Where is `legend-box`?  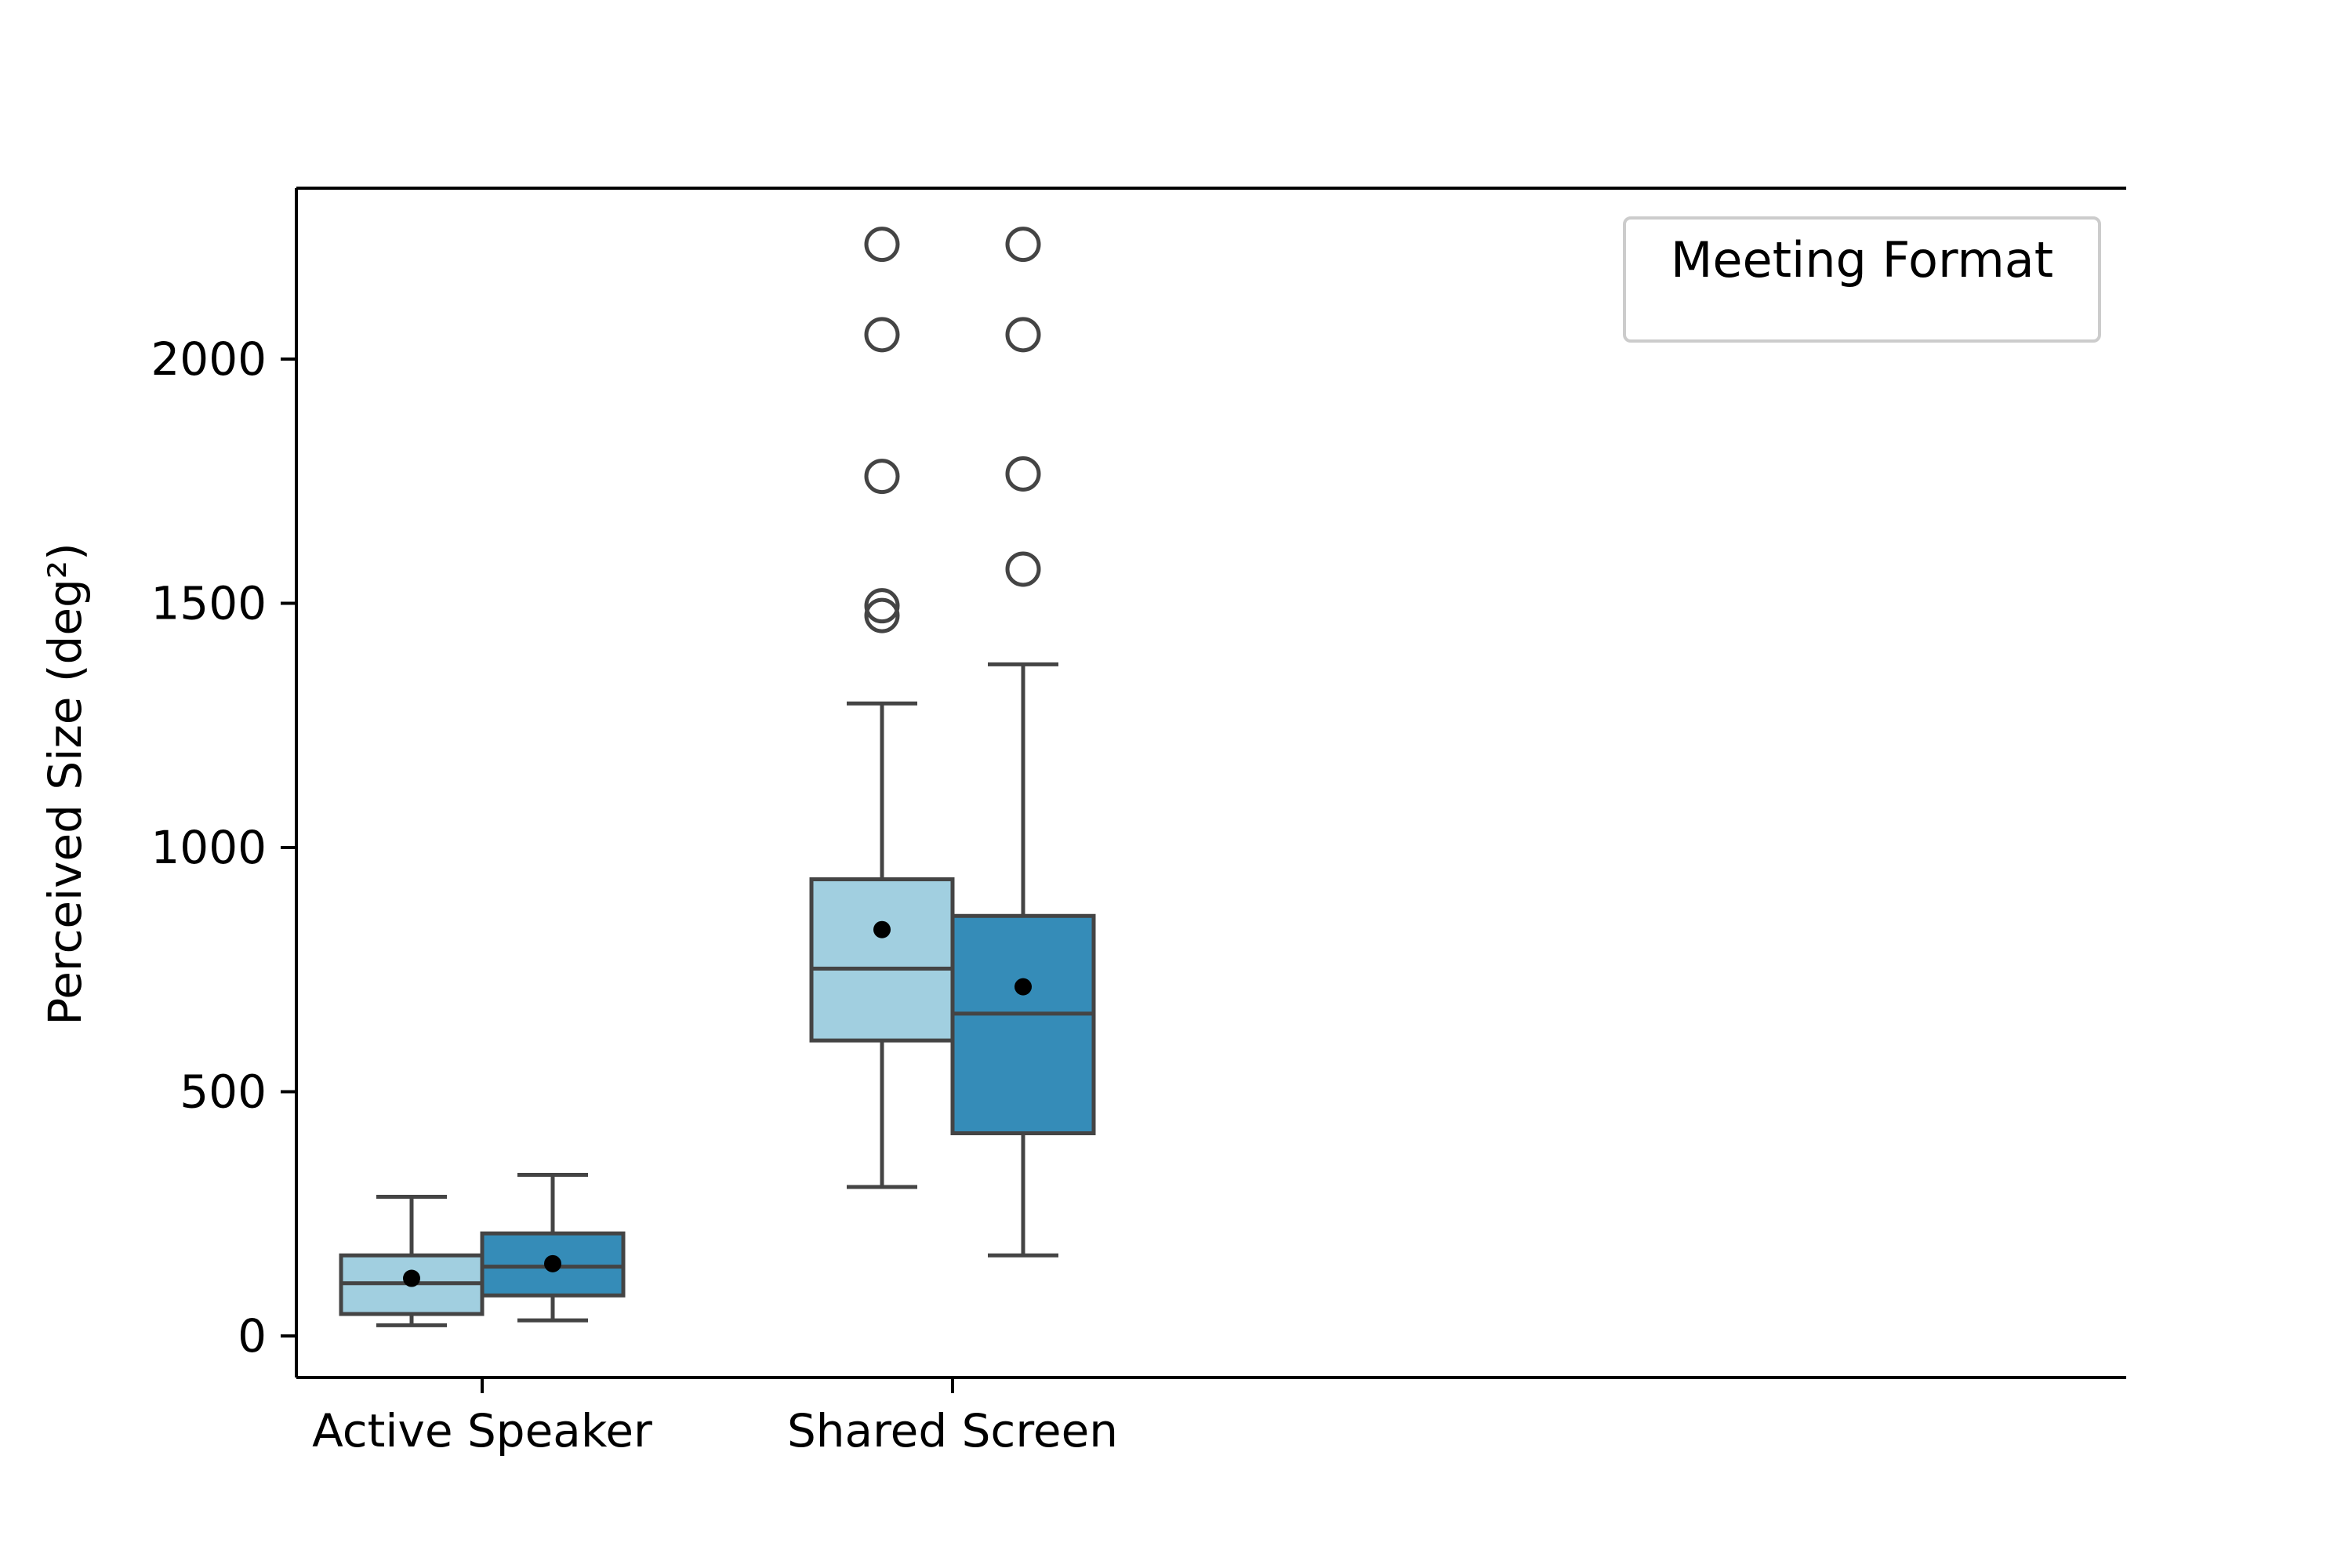 legend-box is located at coordinates (1862, 279).